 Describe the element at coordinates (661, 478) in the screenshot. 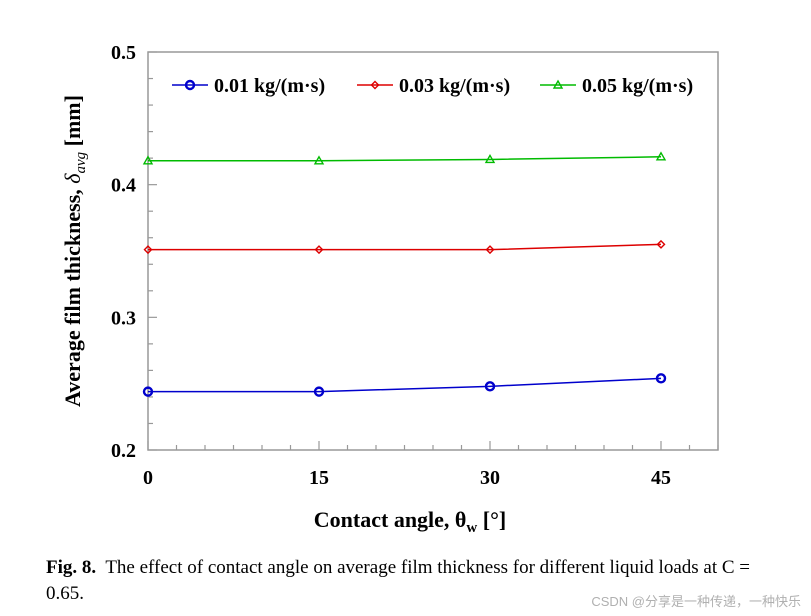

I see `x-tick-label: 45` at that location.